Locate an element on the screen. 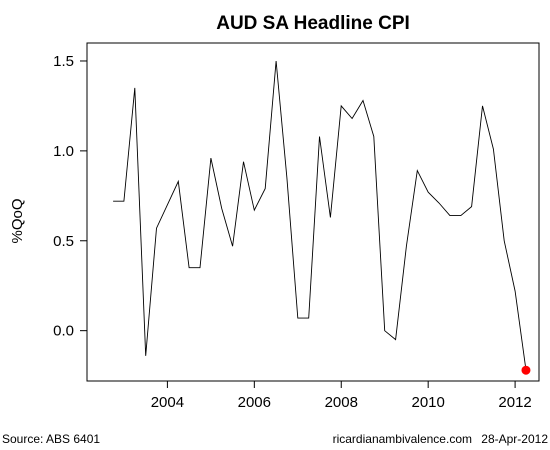 Image resolution: width=550 pixels, height=450 pixels. footer-date: 28-Apr-2012 is located at coordinates (514, 439).